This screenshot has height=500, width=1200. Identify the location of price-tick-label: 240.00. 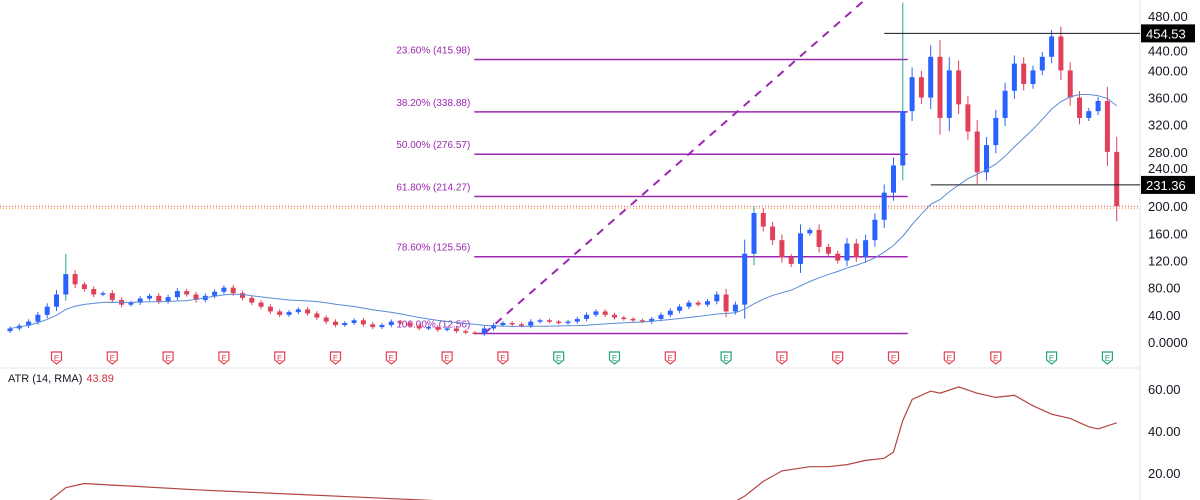
(1168, 168).